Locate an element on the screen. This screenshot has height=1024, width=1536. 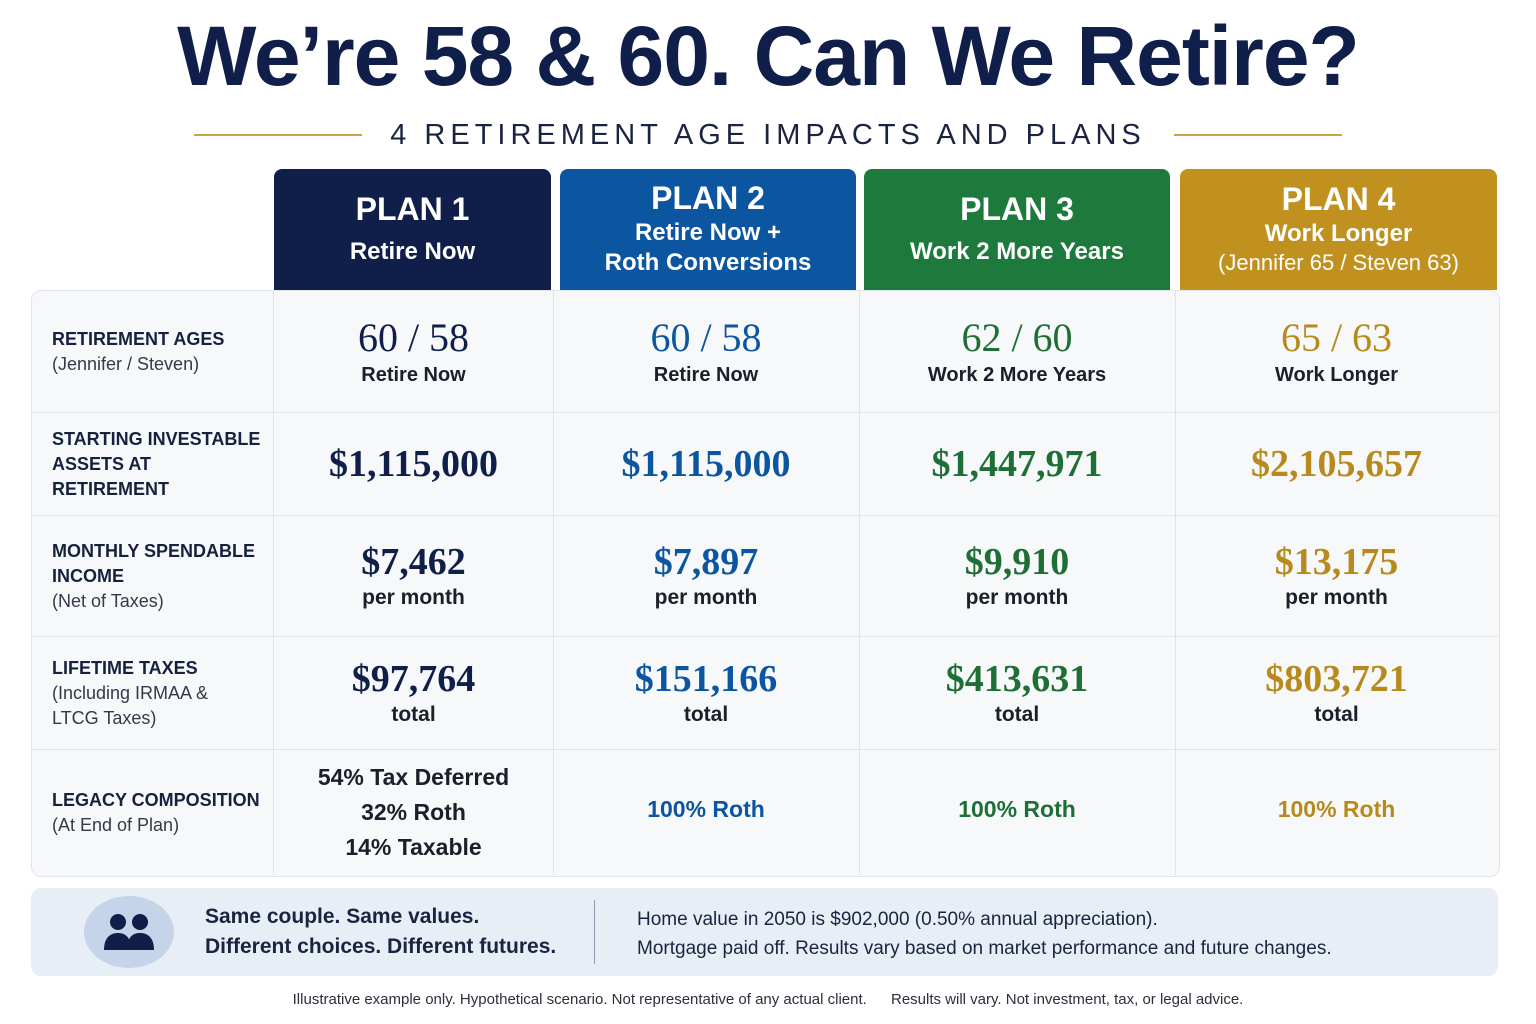
tagline-line-2: Different choices. Different futures. is located at coordinates (381, 946).